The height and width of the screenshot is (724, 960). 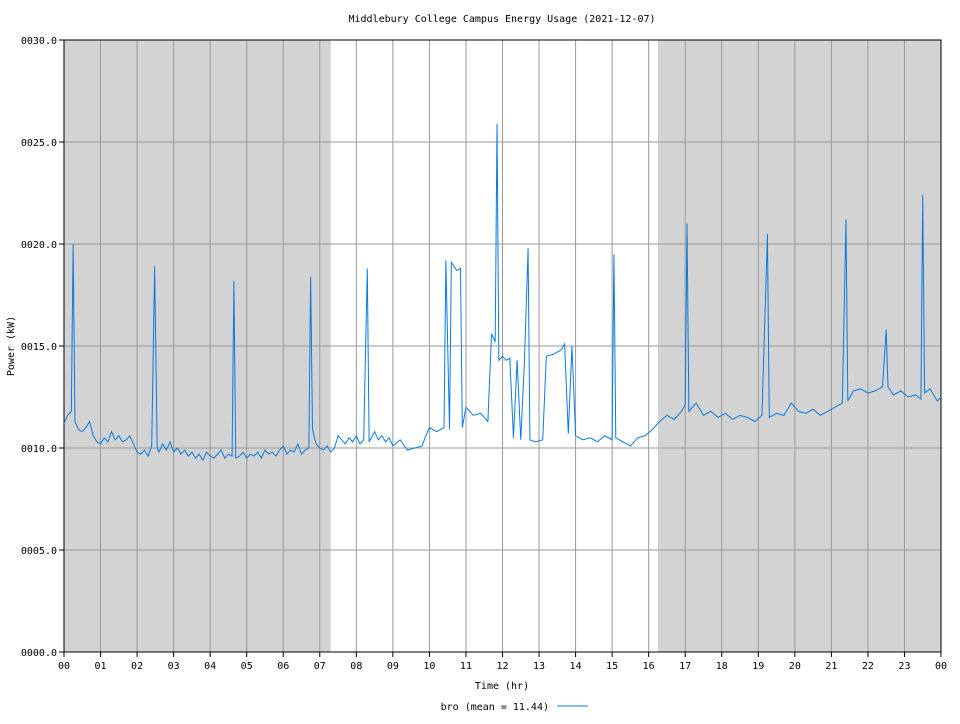 What do you see at coordinates (393, 666) in the screenshot?
I see `x-tick-label: 09` at bounding box center [393, 666].